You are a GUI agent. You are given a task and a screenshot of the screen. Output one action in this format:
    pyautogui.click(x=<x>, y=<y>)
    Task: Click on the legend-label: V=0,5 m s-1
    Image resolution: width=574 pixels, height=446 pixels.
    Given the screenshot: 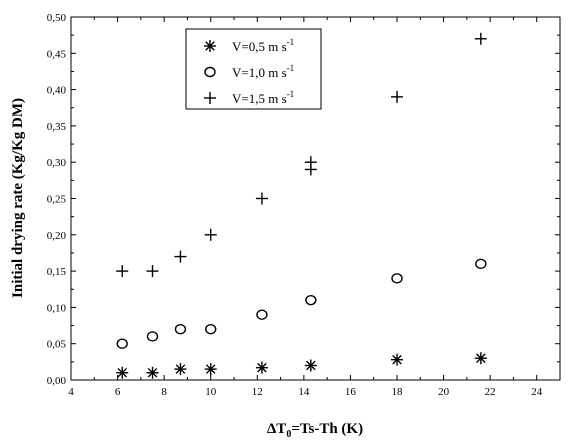 What is the action you would take?
    pyautogui.click(x=263, y=45)
    